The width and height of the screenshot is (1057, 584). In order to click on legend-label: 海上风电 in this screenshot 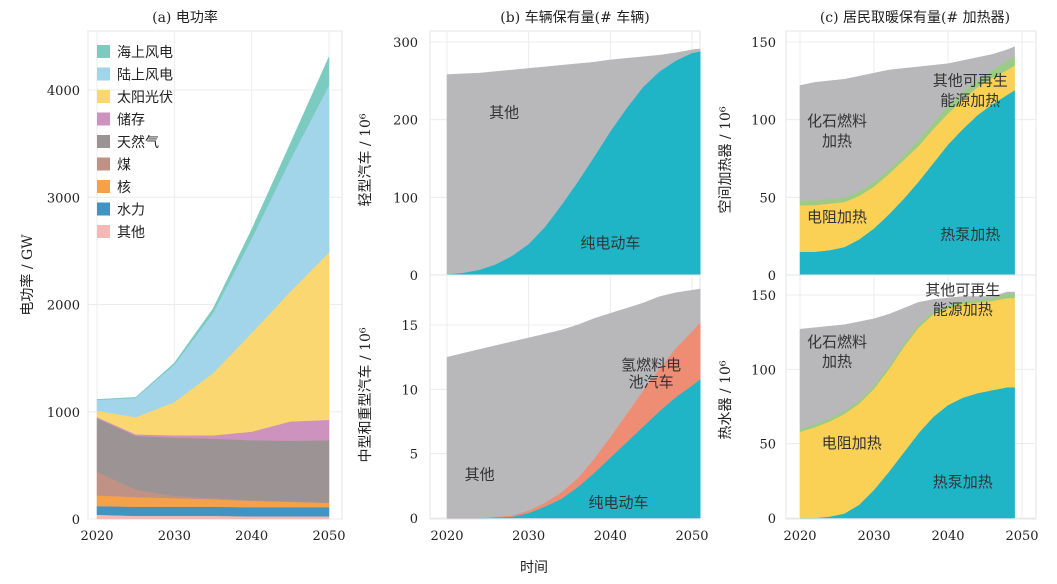, I will do `click(145, 53)`.